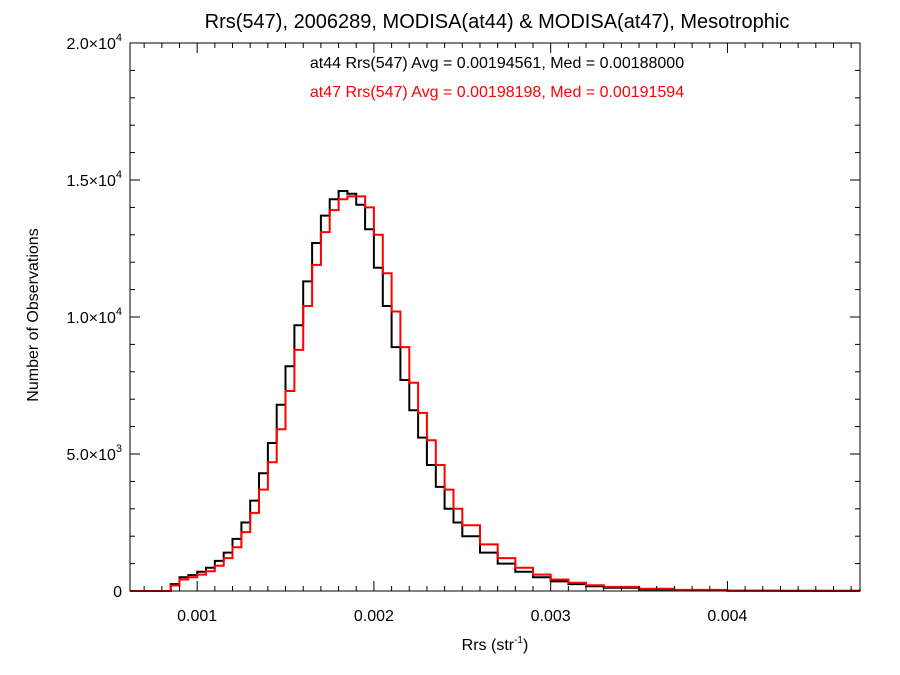 The image size is (900, 675). I want to click on x-tick-label: 0.003, so click(551, 616).